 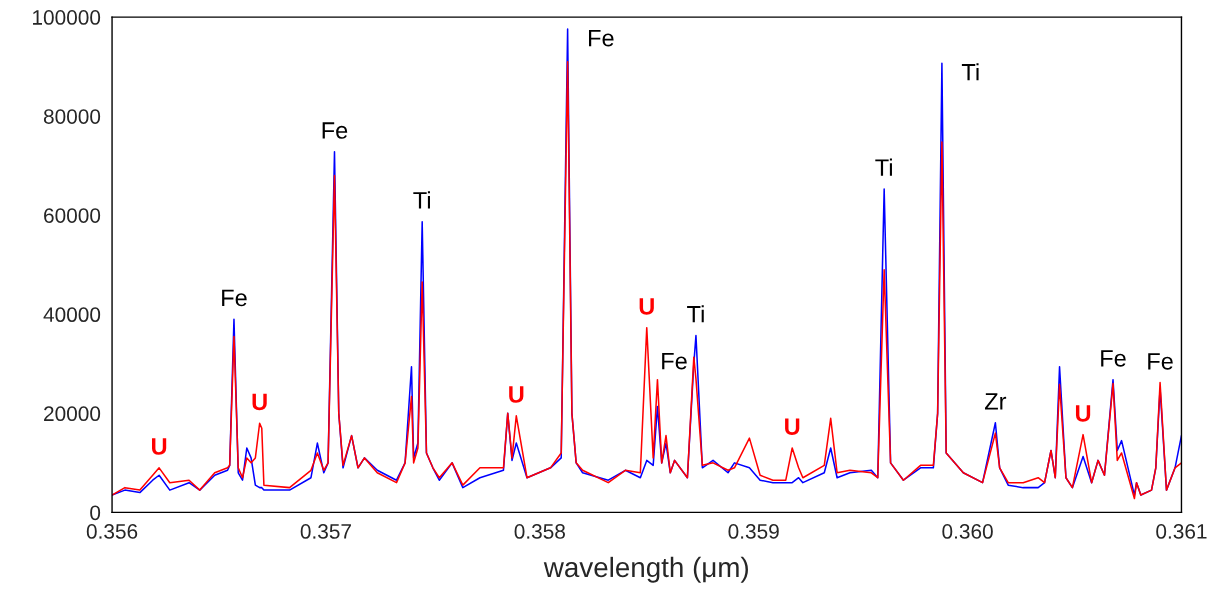 What do you see at coordinates (753, 531) in the screenshot?
I see `x-tick-label: 0.359` at bounding box center [753, 531].